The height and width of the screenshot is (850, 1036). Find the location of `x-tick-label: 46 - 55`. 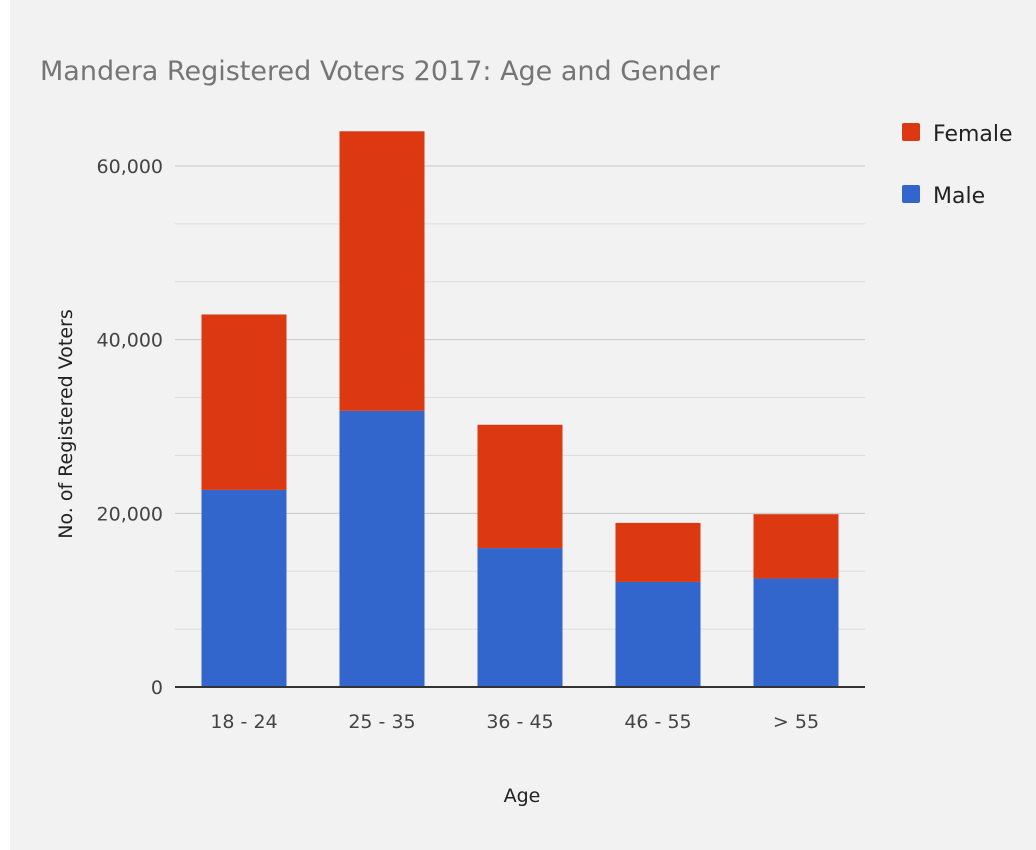

x-tick-label: 46 - 55 is located at coordinates (657, 722).